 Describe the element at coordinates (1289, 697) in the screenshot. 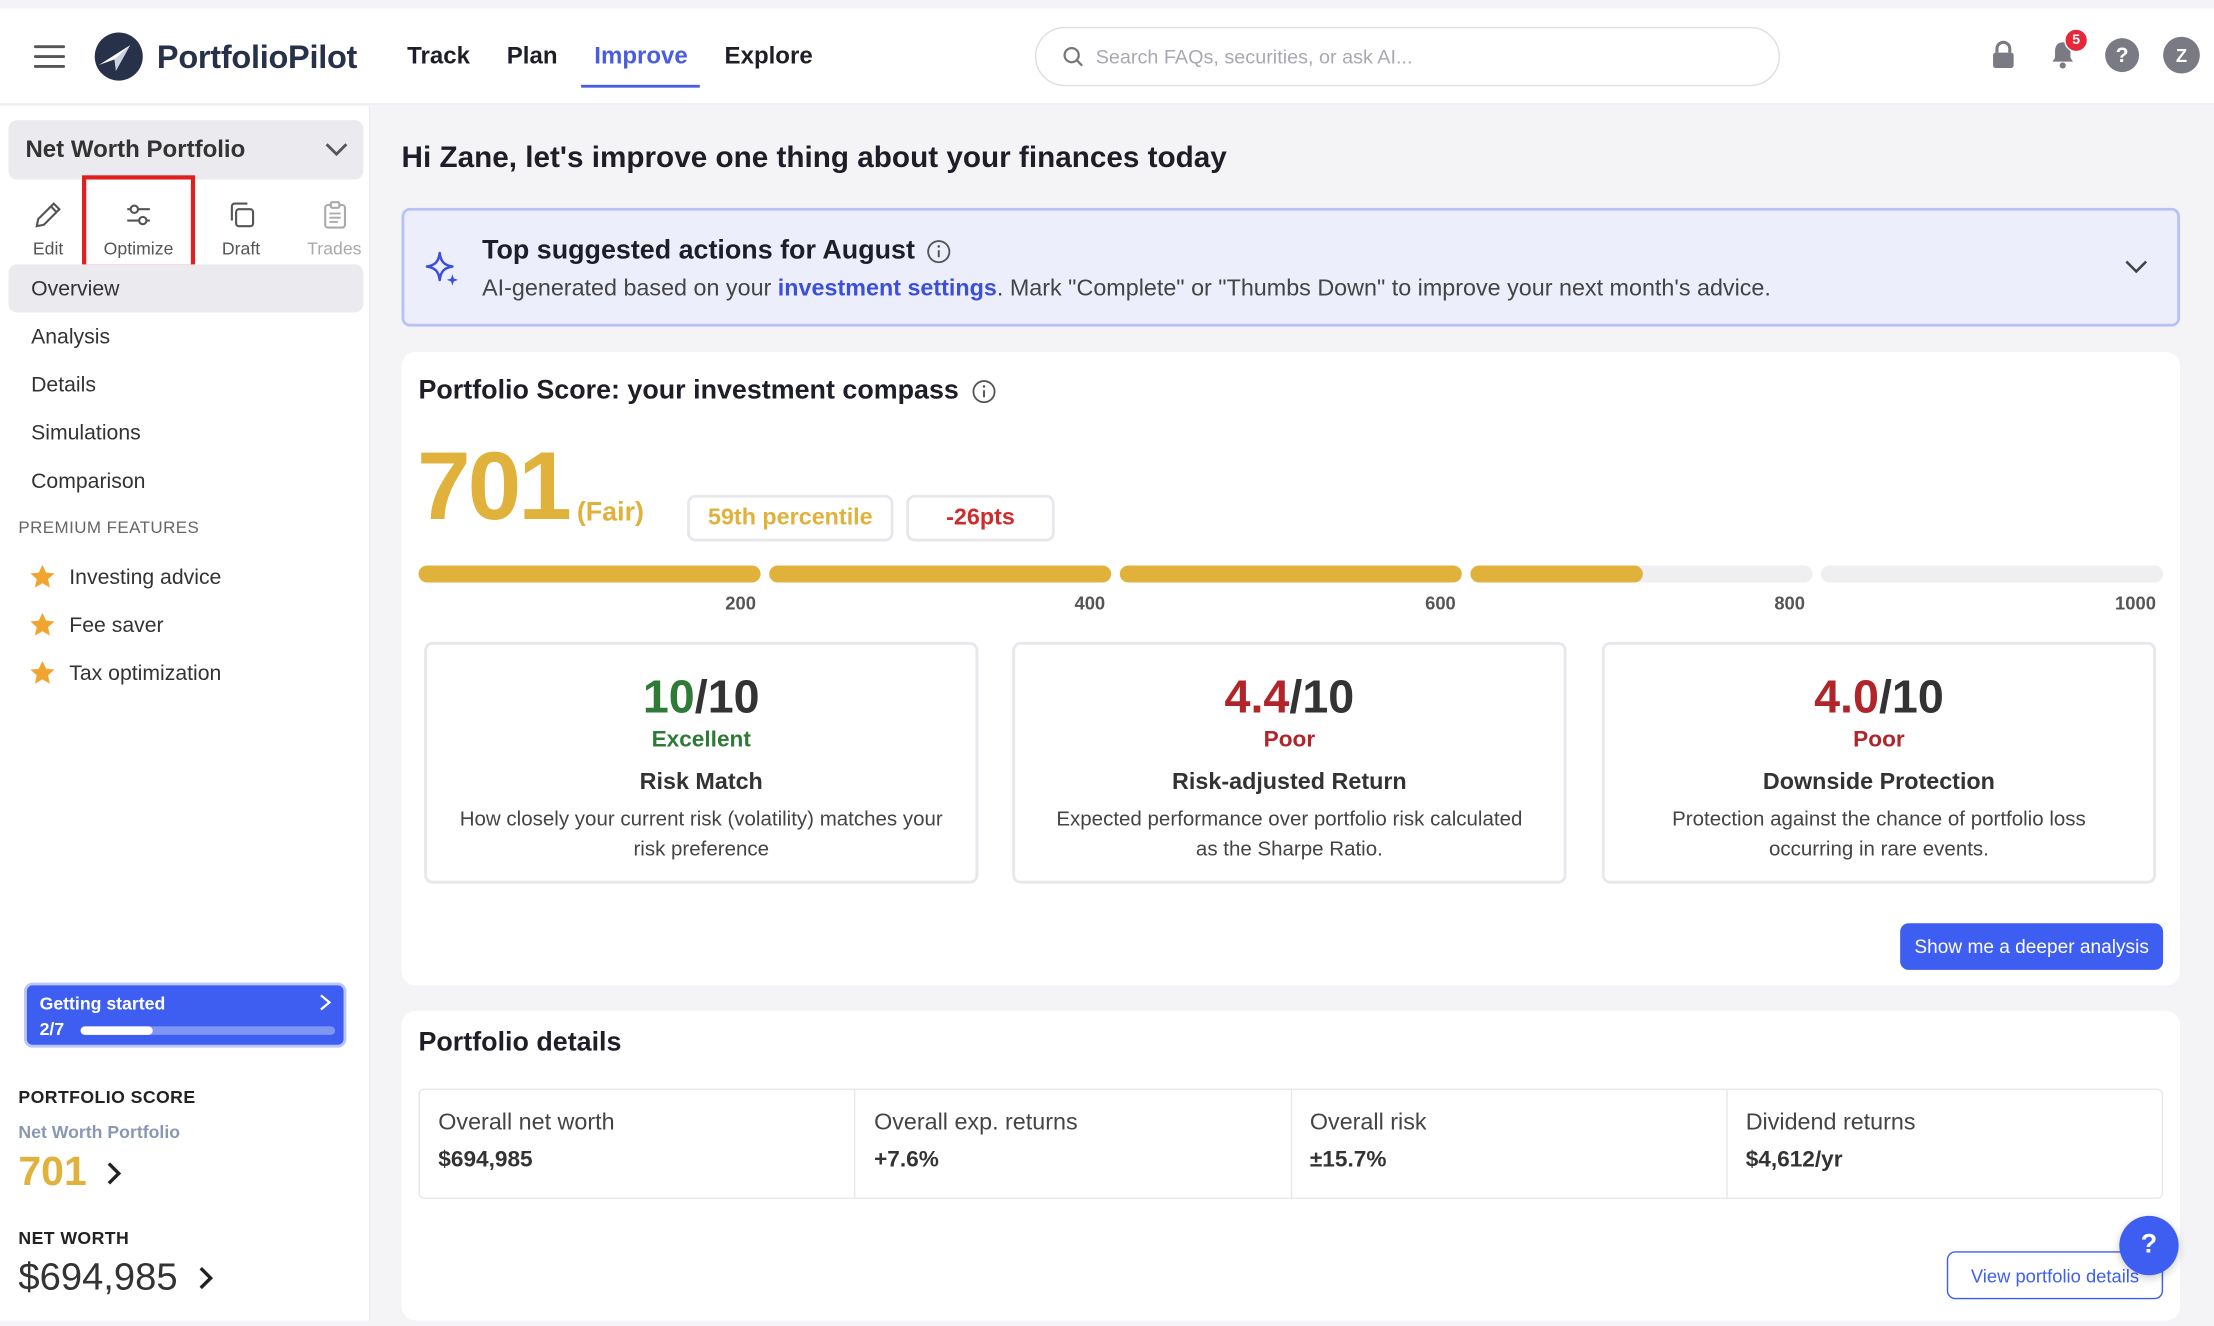

I see `metric-score: 4.4/10` at that location.